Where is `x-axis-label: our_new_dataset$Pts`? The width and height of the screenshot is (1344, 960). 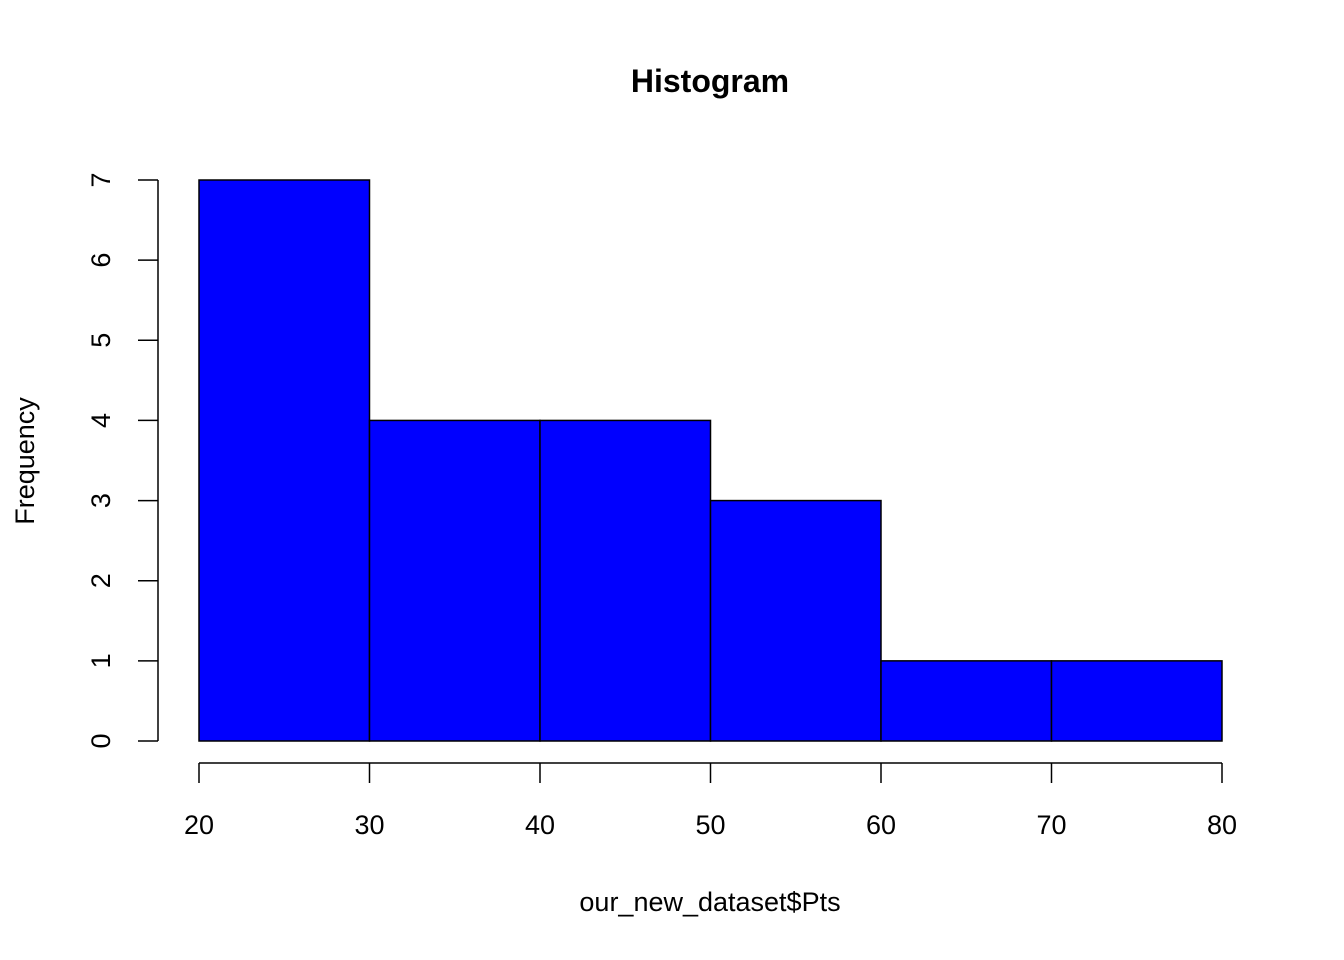
x-axis-label: our_new_dataset$Pts is located at coordinates (709, 902).